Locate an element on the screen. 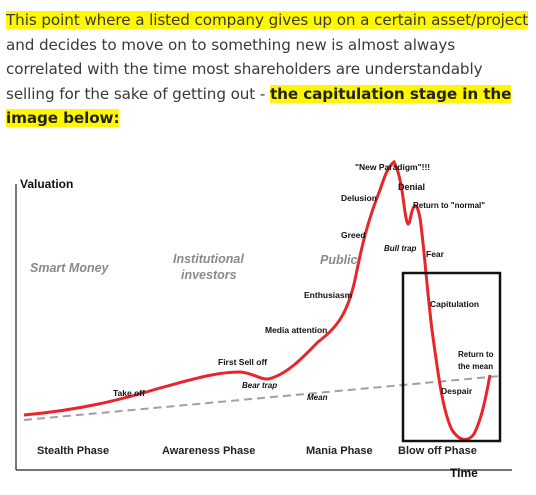 This screenshot has width=536, height=495. group-public: Public is located at coordinates (339, 260).